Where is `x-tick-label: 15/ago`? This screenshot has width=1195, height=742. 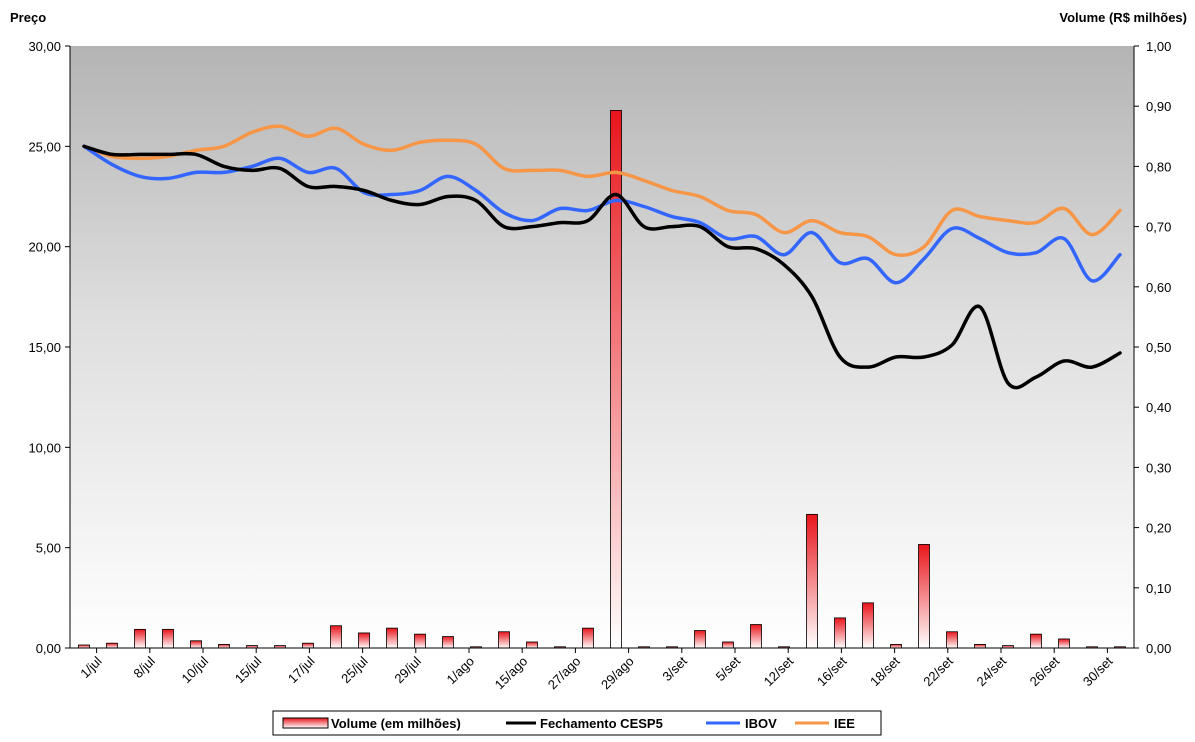
x-tick-label: 15/ago is located at coordinates (511, 673).